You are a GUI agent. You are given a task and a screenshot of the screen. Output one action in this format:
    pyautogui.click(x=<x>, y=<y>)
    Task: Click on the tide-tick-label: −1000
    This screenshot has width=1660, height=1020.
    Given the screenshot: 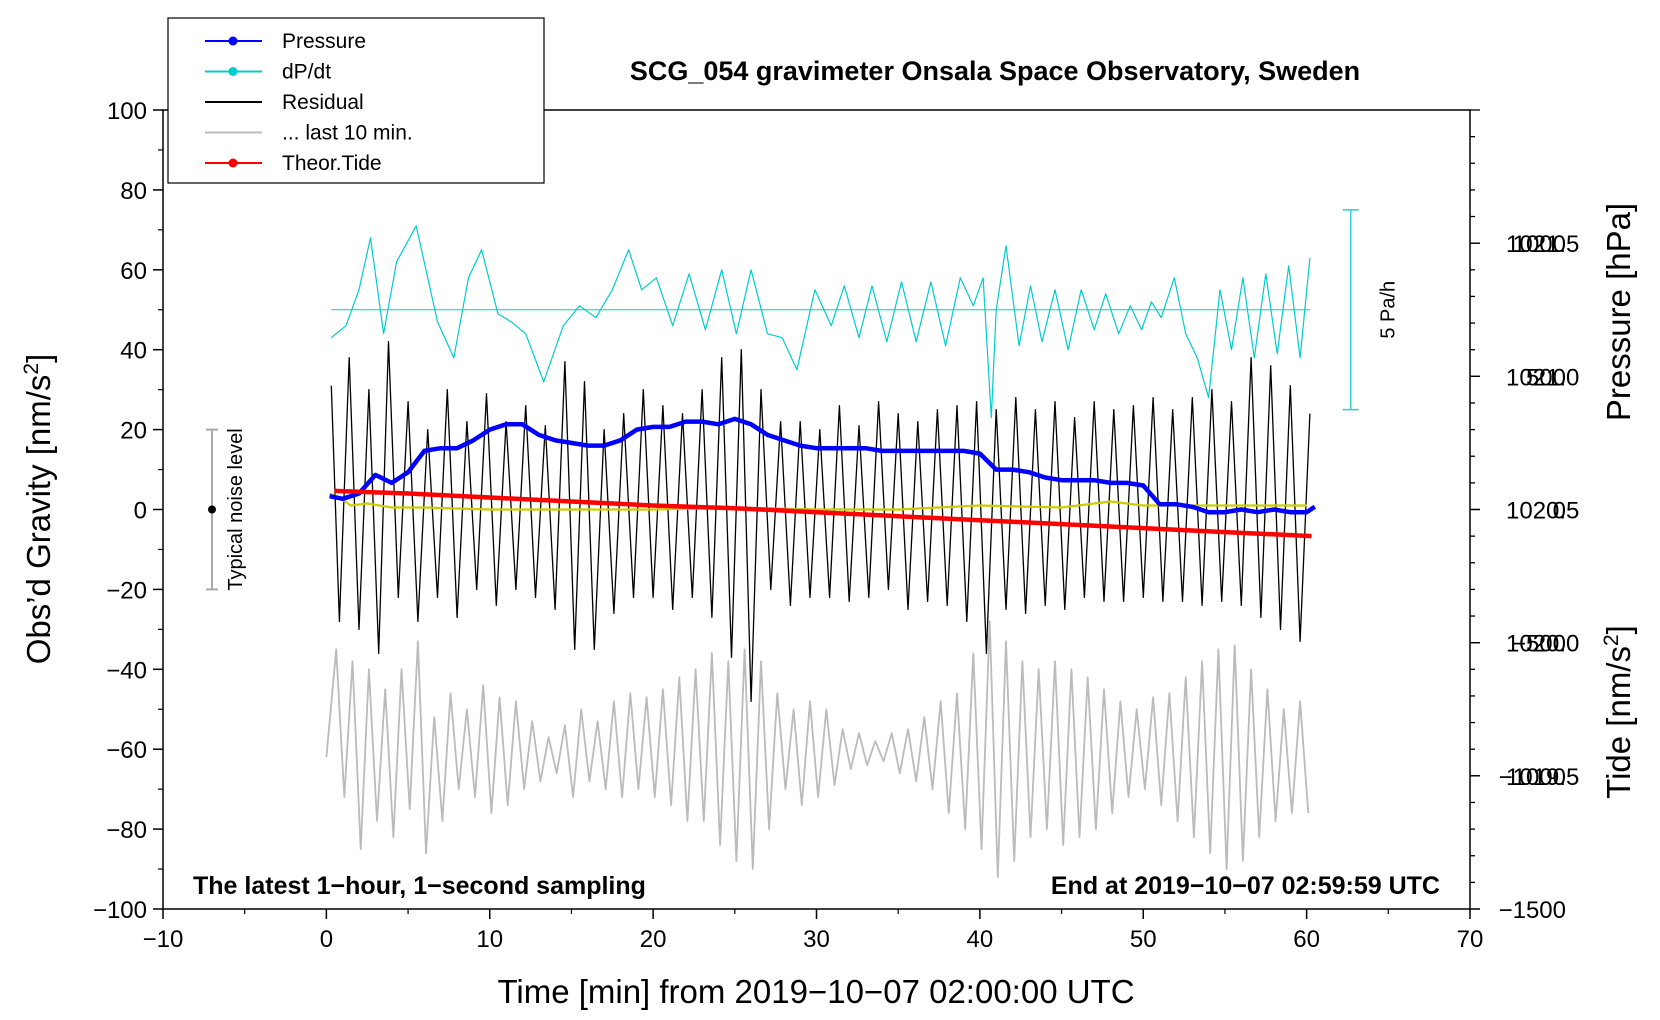 What is the action you would take?
    pyautogui.click(x=1532, y=777)
    